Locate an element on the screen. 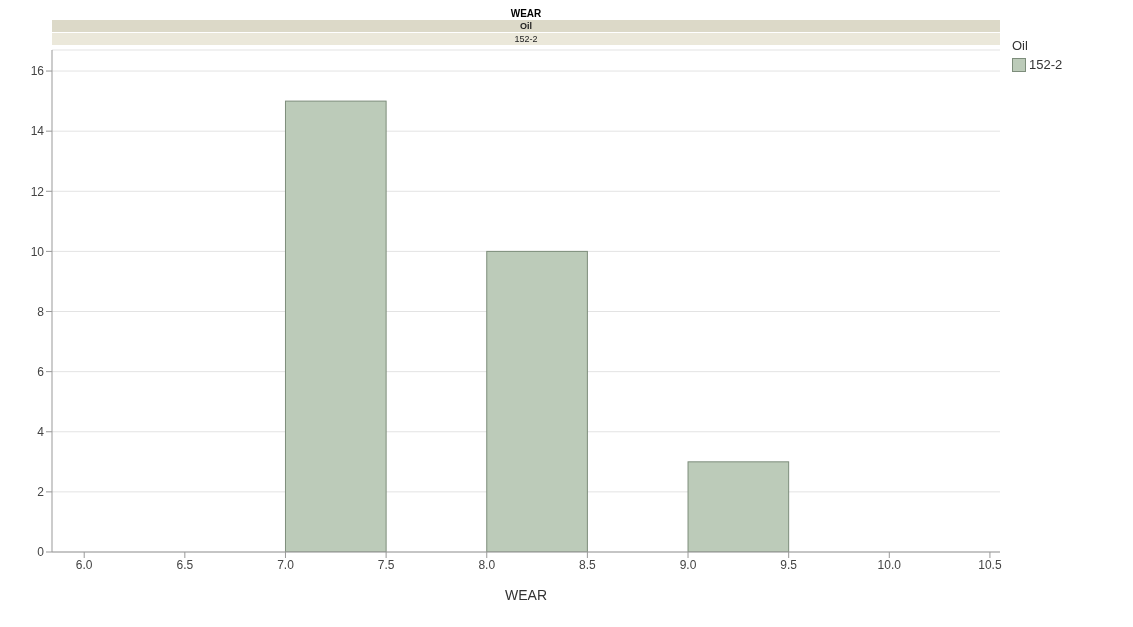 The width and height of the screenshot is (1133, 627). x-tick-label: 7.0 is located at coordinates (286, 564).